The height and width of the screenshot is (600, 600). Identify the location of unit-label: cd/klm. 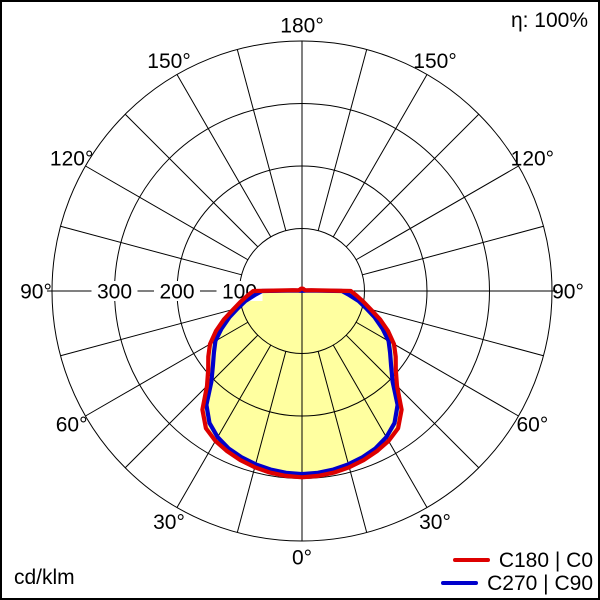
(44, 577).